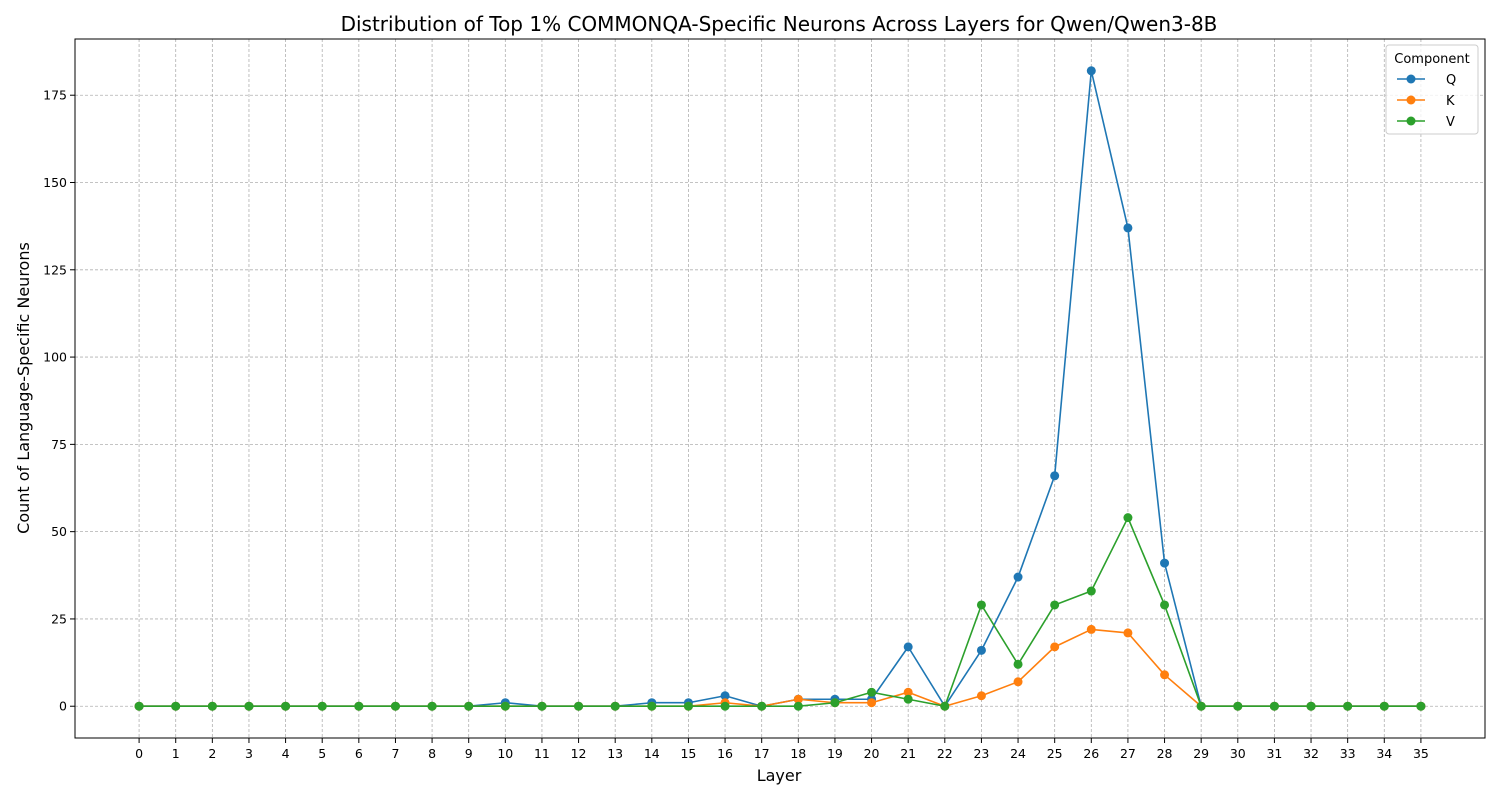  What do you see at coordinates (249, 753) in the screenshot?
I see `x-tick-label: 3` at bounding box center [249, 753].